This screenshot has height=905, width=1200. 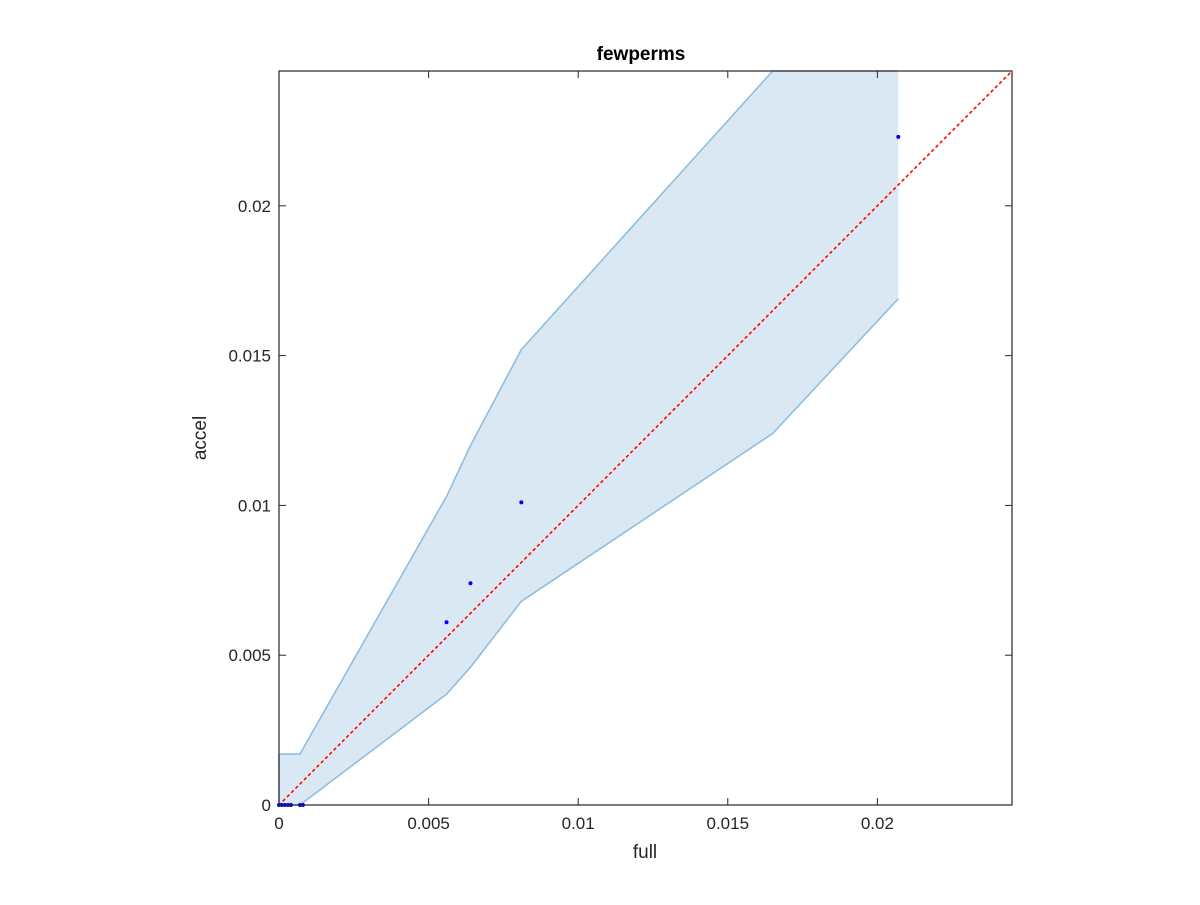 I want to click on x-tick-label: 0.01, so click(x=578, y=823).